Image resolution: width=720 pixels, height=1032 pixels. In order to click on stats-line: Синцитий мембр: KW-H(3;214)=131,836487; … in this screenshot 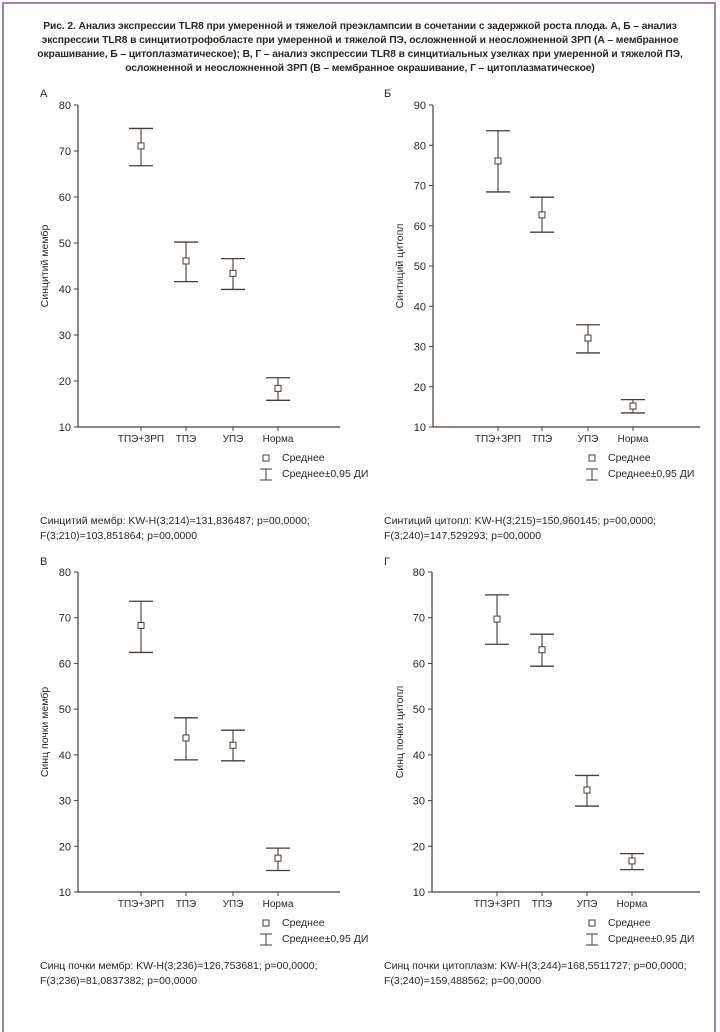, I will do `click(175, 521)`.